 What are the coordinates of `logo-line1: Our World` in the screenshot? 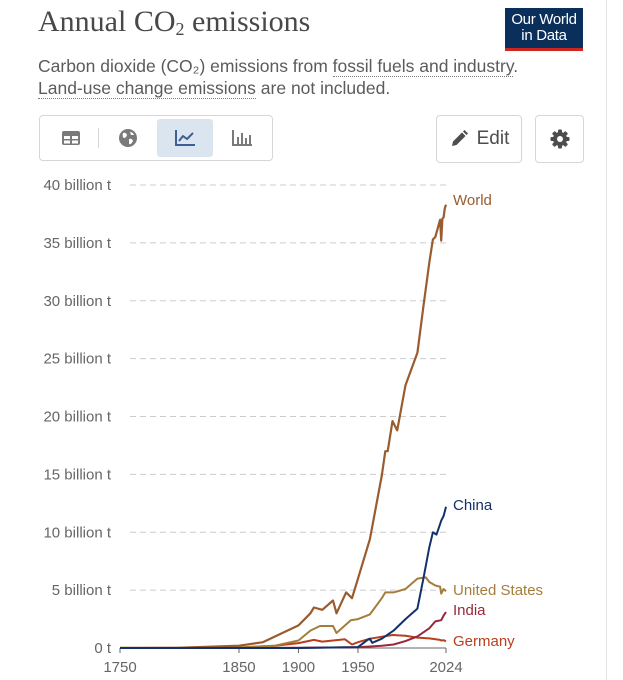 It's located at (544, 19).